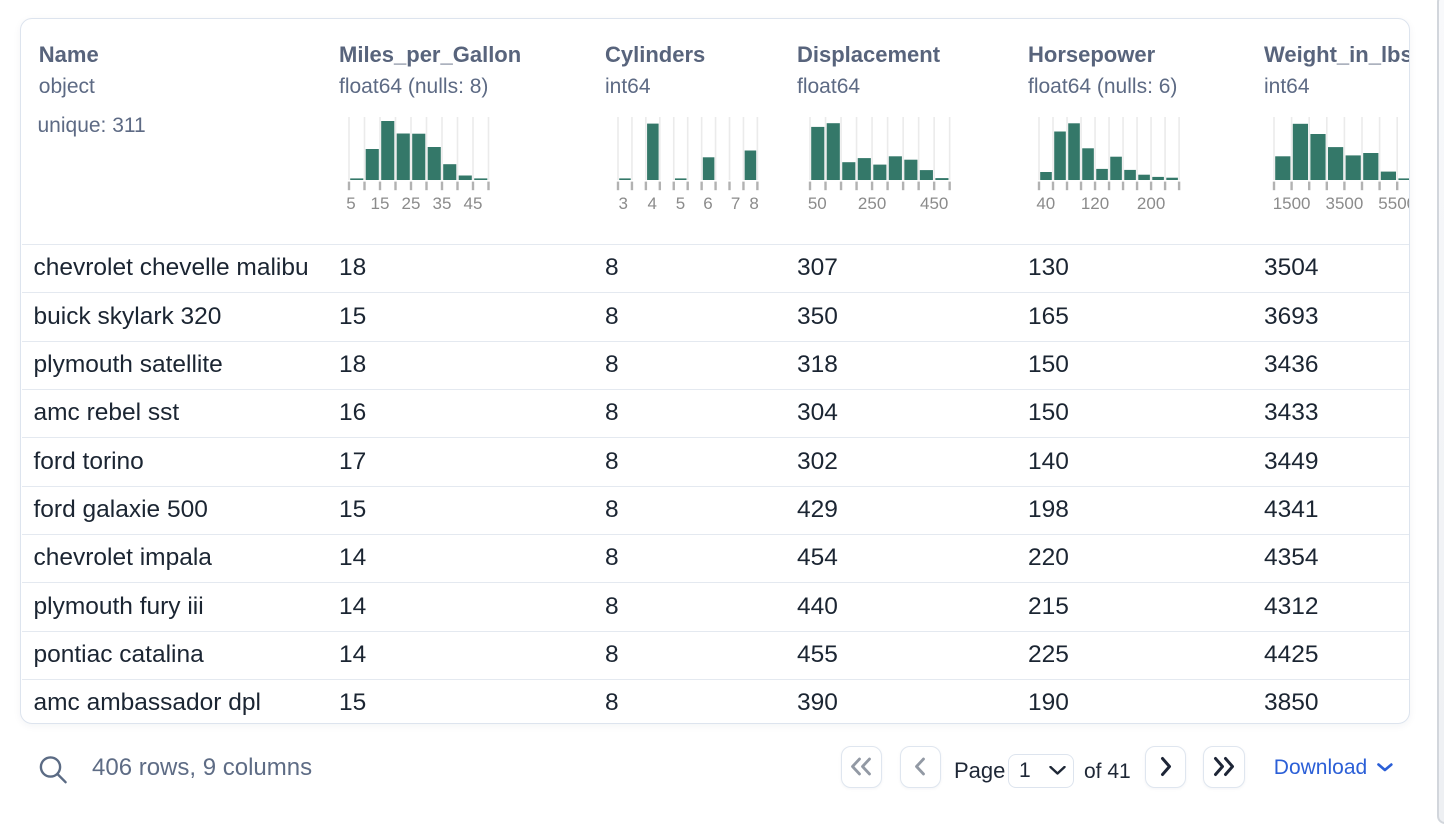 The height and width of the screenshot is (824, 1444). Describe the element at coordinates (472, 203) in the screenshot. I see `svg-text: 45` at that location.